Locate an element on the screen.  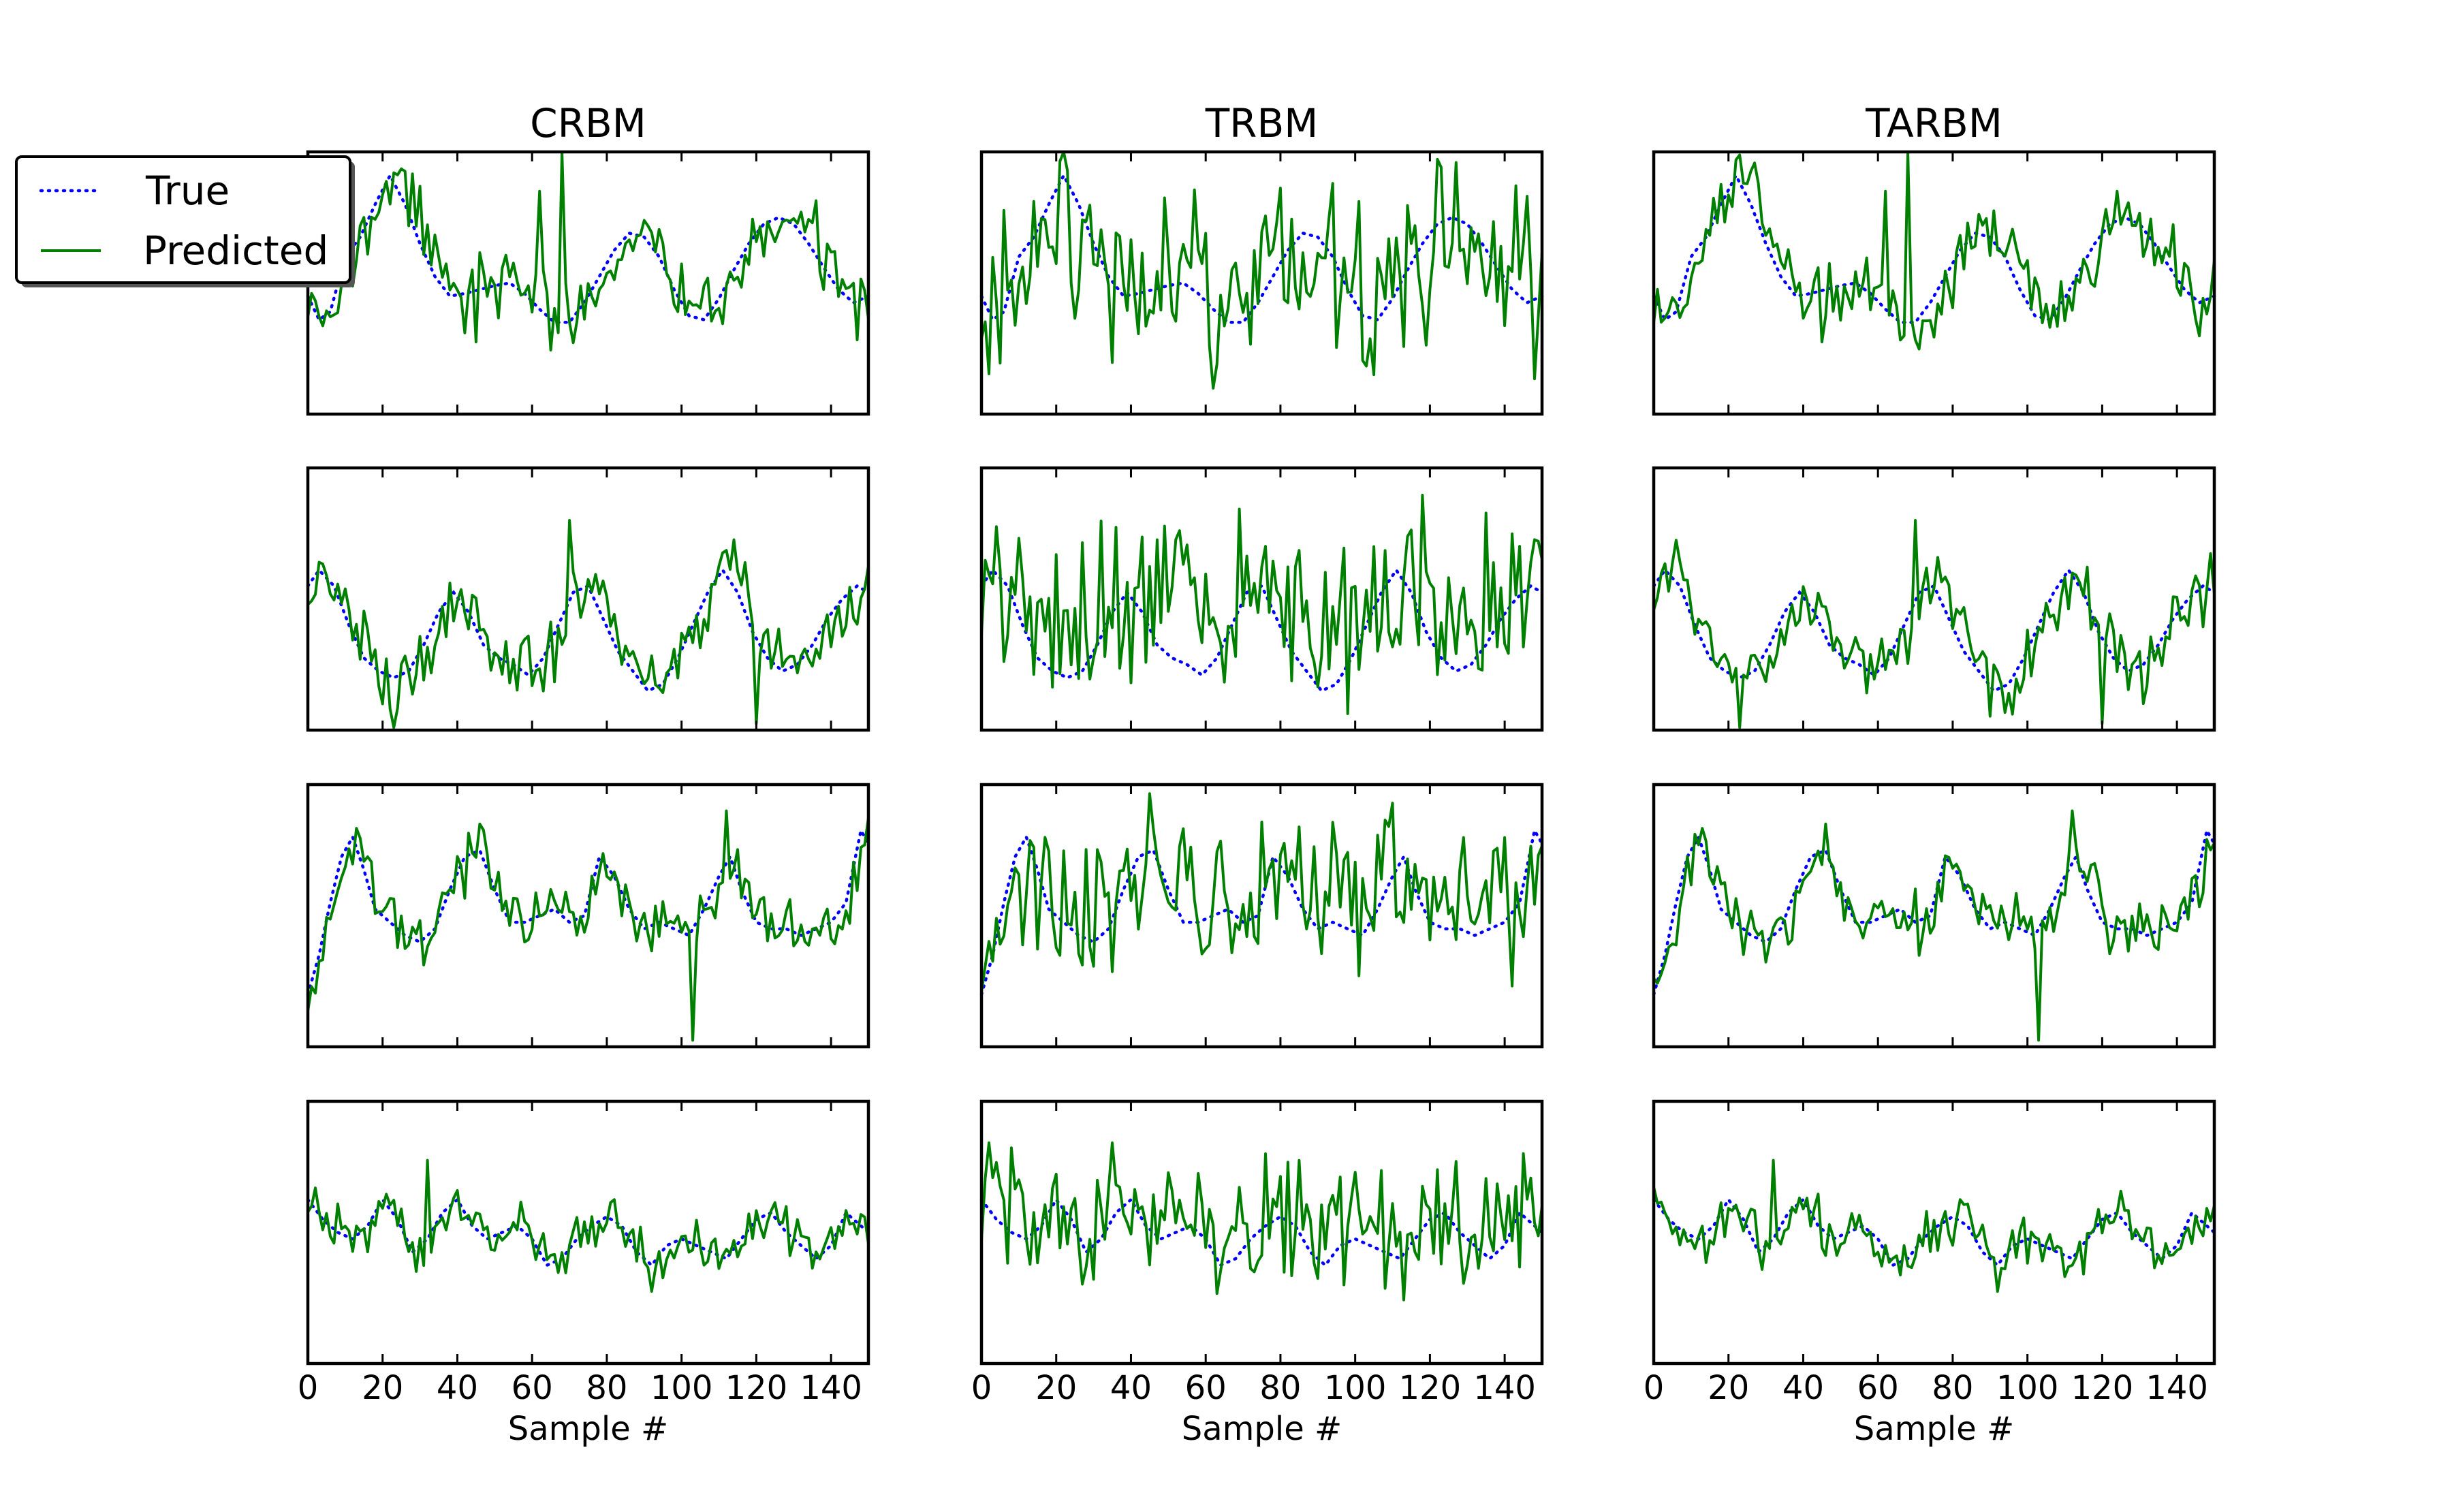
subplot-tarbm-row-4: 0 20 40 60 80 100 120 140 Sample # is located at coordinates (1930, 1273).